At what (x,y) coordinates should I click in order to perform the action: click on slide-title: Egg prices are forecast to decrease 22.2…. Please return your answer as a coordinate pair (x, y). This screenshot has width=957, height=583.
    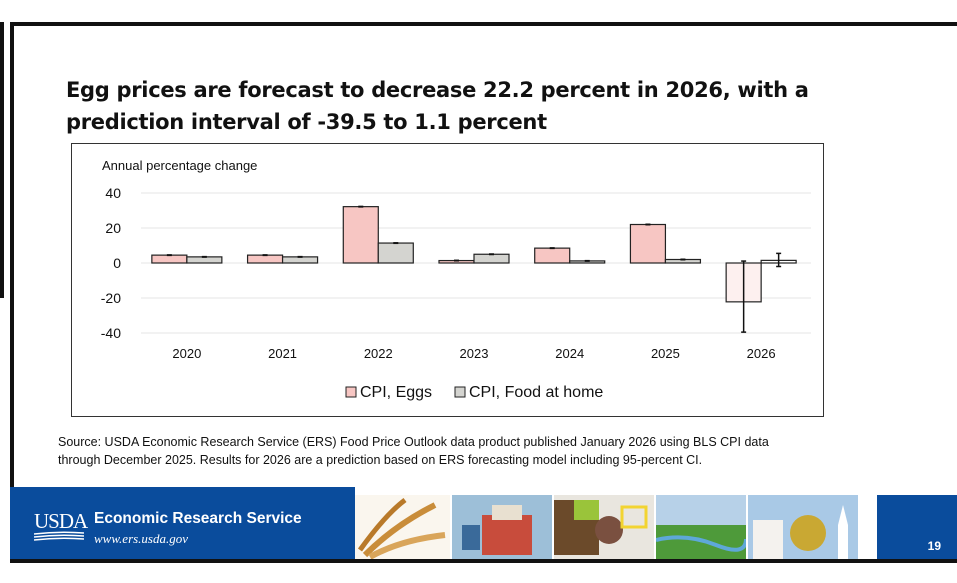
    Looking at the image, I should click on (437, 106).